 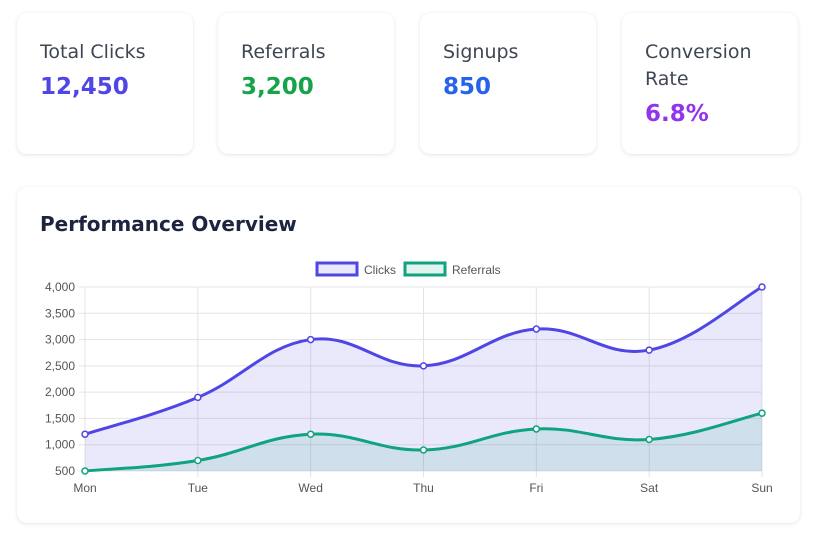 I want to click on stat-card-total-clicks: Total Clicks 12,450, so click(x=105, y=83).